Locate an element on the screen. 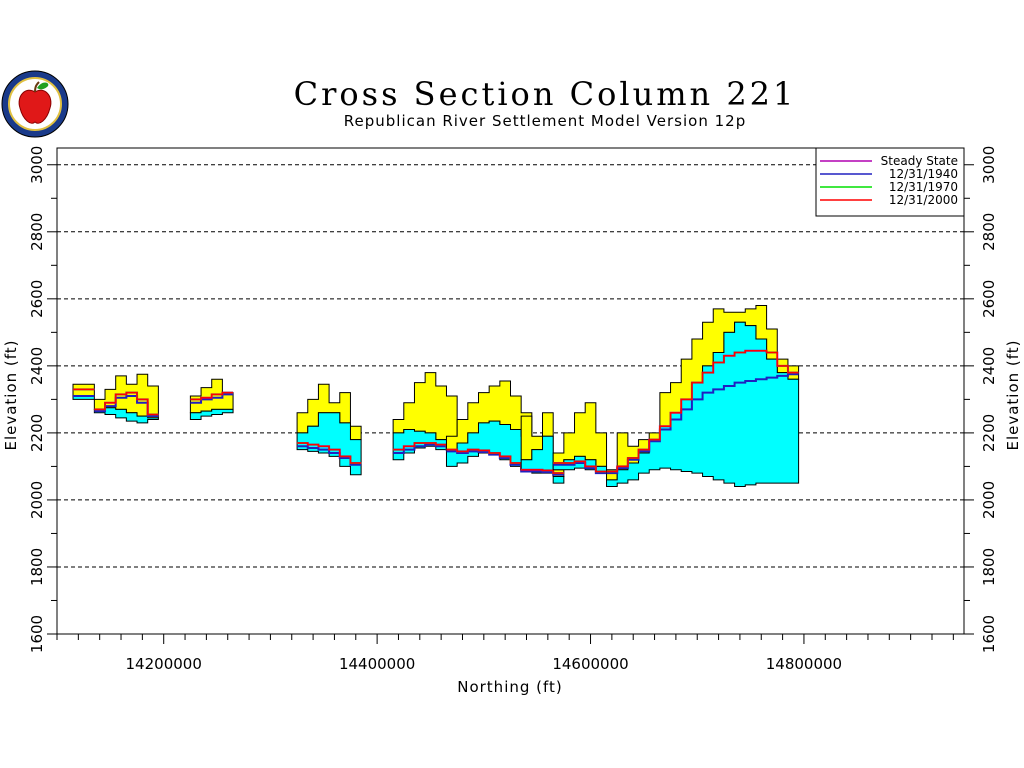 This screenshot has width=1024, height=768. apple-seal-logo is located at coordinates (35, 104).